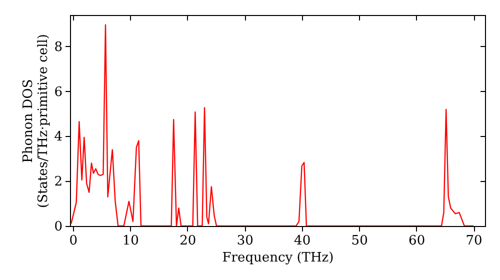  I want to click on y-tick-label: 6, so click(58, 92).